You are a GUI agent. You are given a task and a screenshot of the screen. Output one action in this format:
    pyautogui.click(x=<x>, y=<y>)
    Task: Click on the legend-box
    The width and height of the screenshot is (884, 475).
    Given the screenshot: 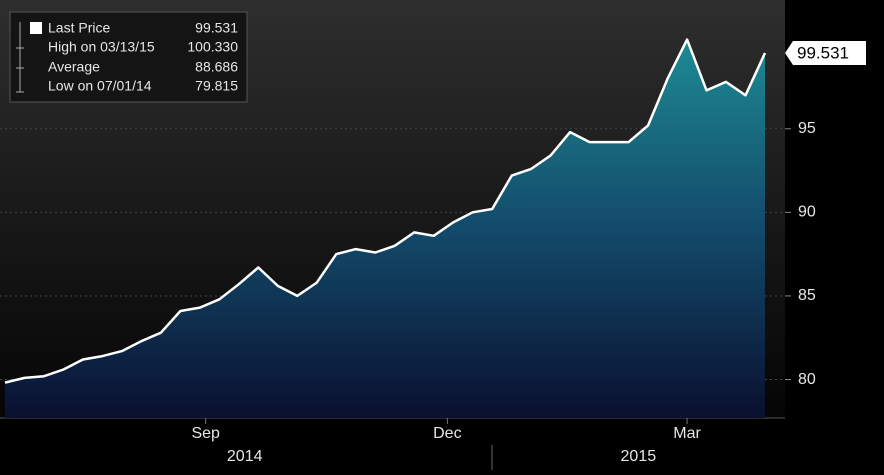 What is the action you would take?
    pyautogui.click(x=128, y=57)
    